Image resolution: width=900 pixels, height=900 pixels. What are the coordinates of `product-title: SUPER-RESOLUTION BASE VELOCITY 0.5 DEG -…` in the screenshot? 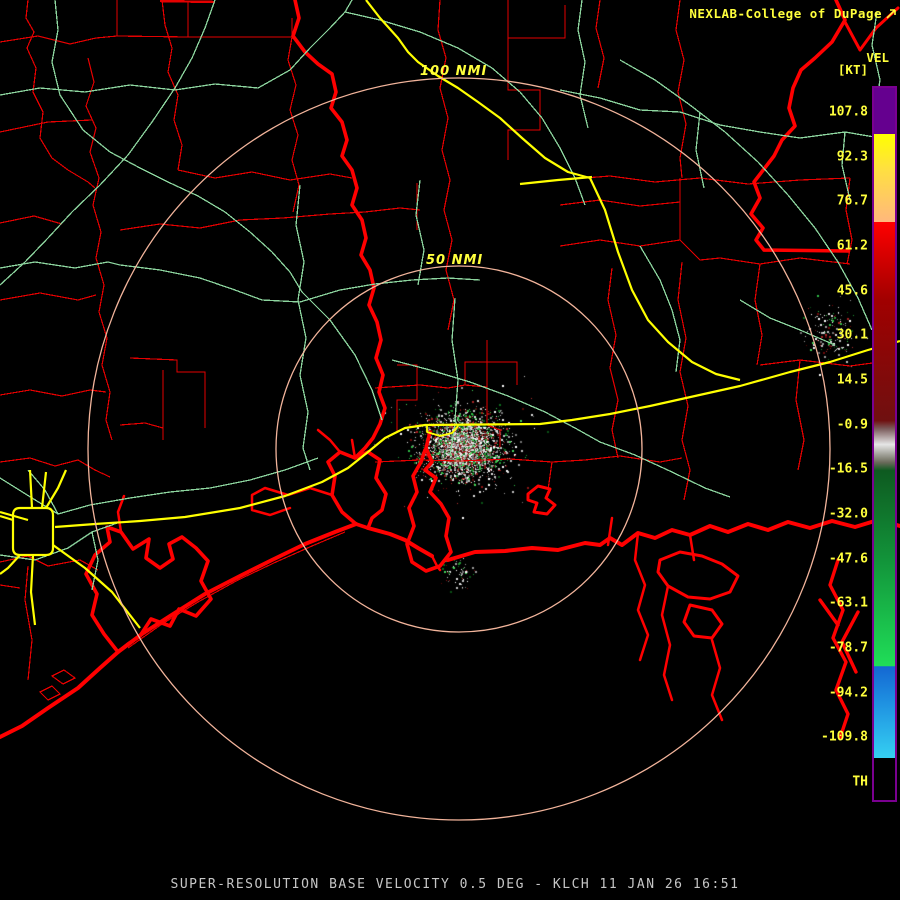 It's located at (455, 884).